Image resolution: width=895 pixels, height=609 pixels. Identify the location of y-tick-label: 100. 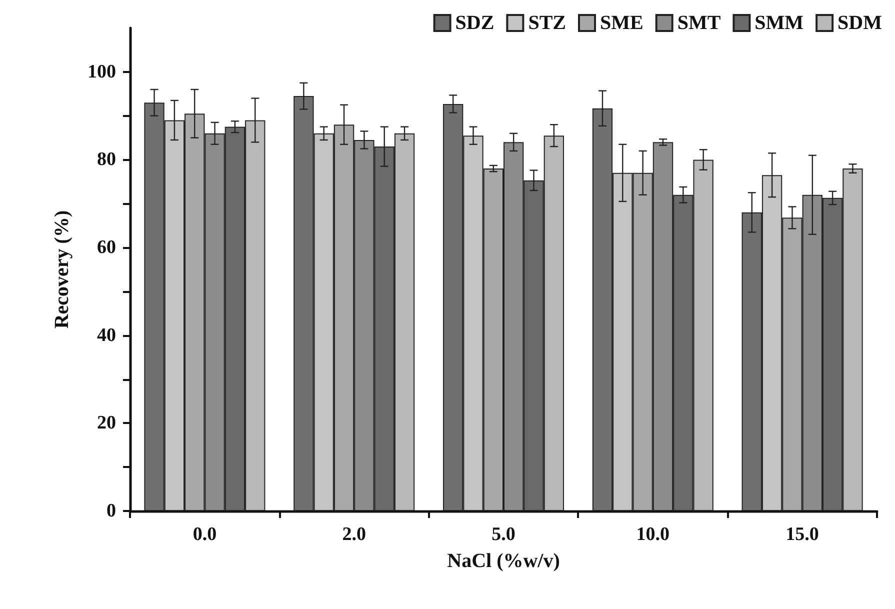
(102, 71).